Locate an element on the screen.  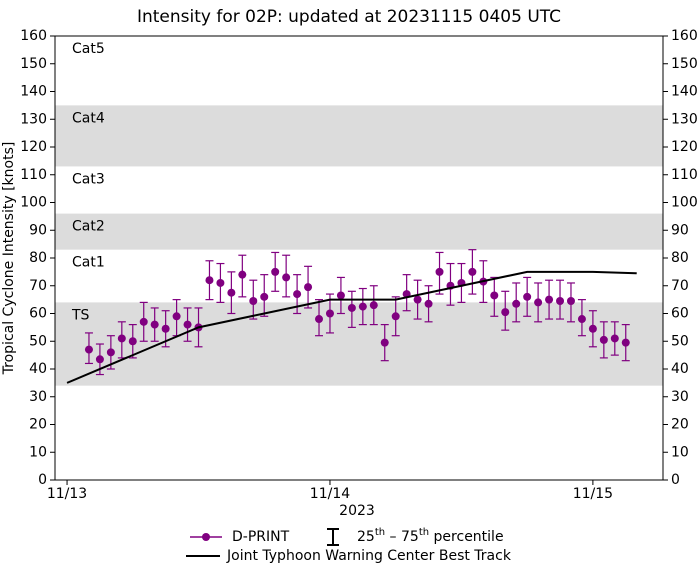
x-tick-label: 11/15 is located at coordinates (593, 494).